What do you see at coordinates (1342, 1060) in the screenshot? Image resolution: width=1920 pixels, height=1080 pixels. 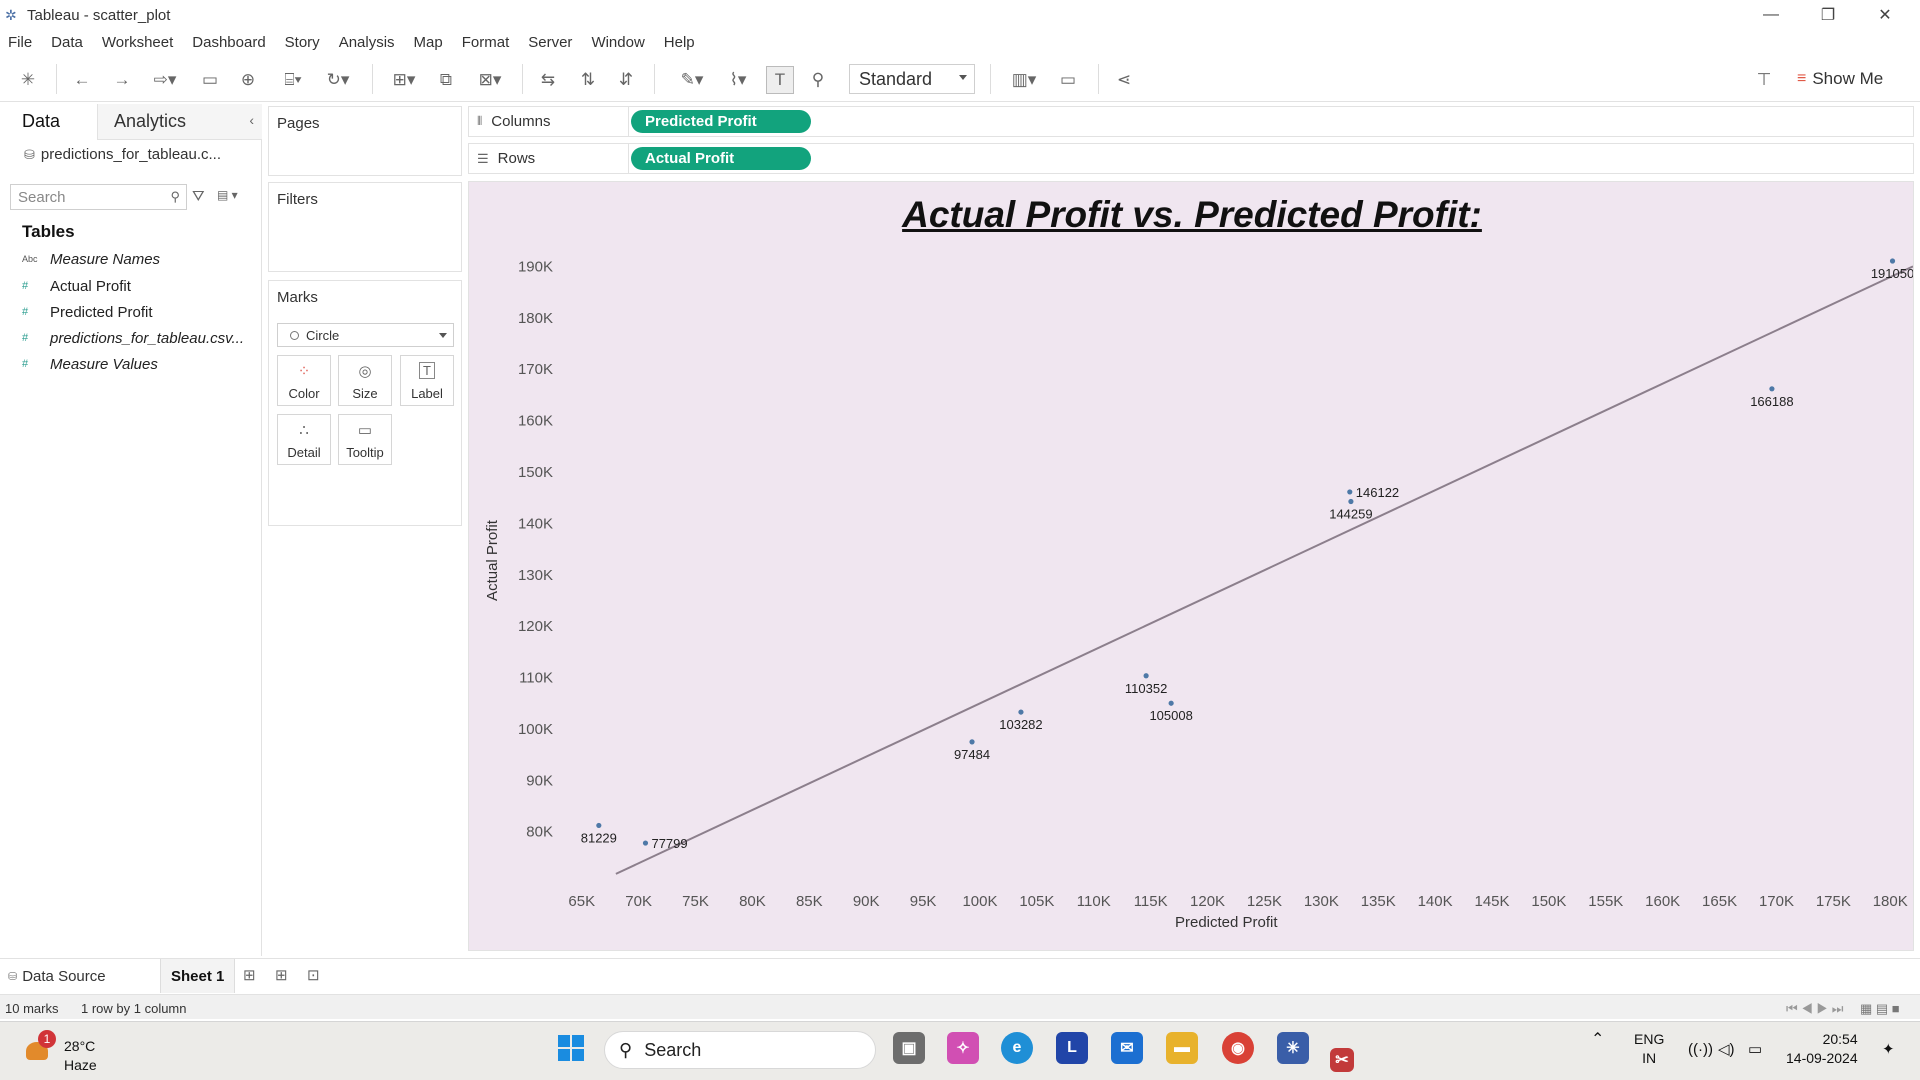 I see `snipping-tool-icon: ✂` at bounding box center [1342, 1060].